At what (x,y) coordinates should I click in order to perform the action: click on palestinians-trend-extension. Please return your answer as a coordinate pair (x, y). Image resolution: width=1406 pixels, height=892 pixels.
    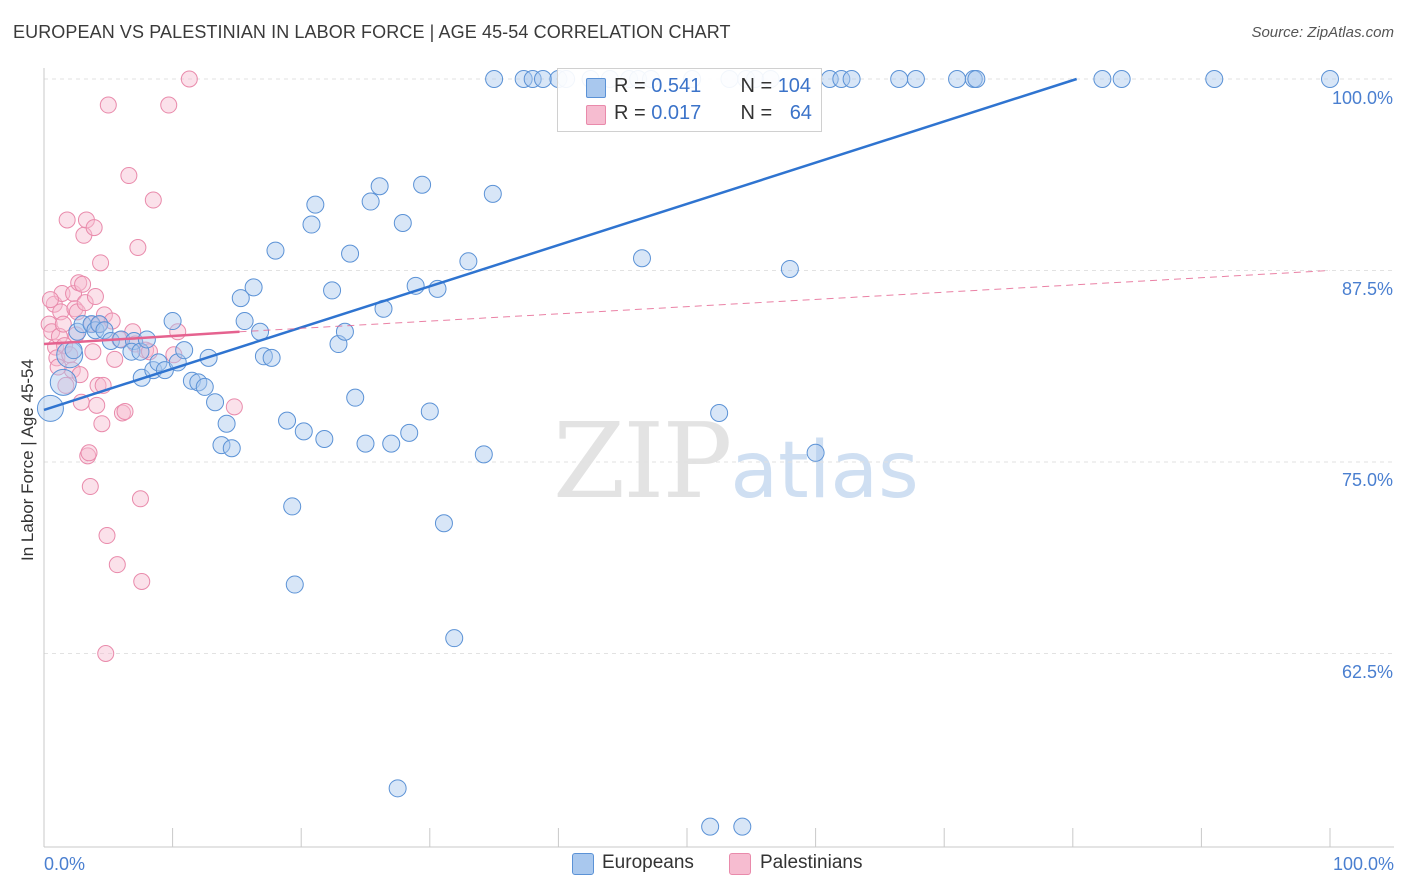
    Looking at the image, I should click on (785, 301).